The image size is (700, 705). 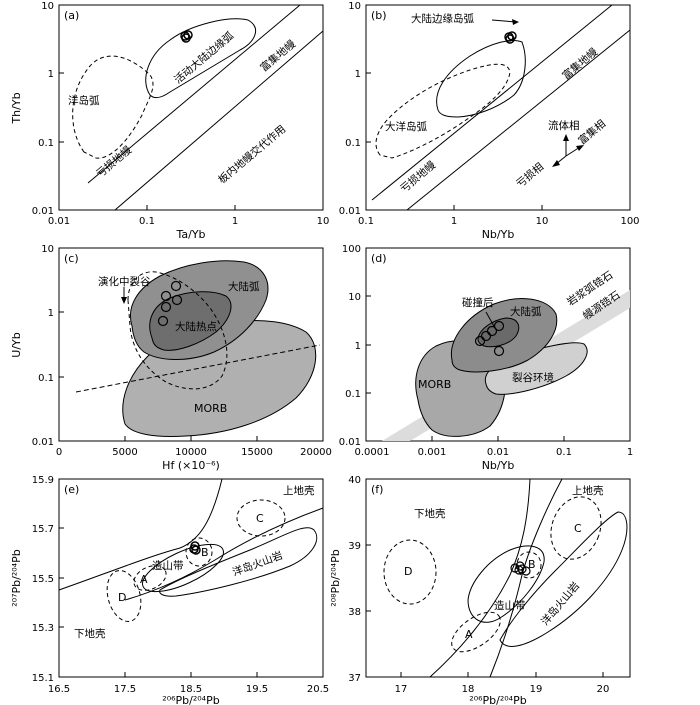 What do you see at coordinates (351, 249) in the screenshot?
I see `d-ytick-0: 100` at bounding box center [351, 249].